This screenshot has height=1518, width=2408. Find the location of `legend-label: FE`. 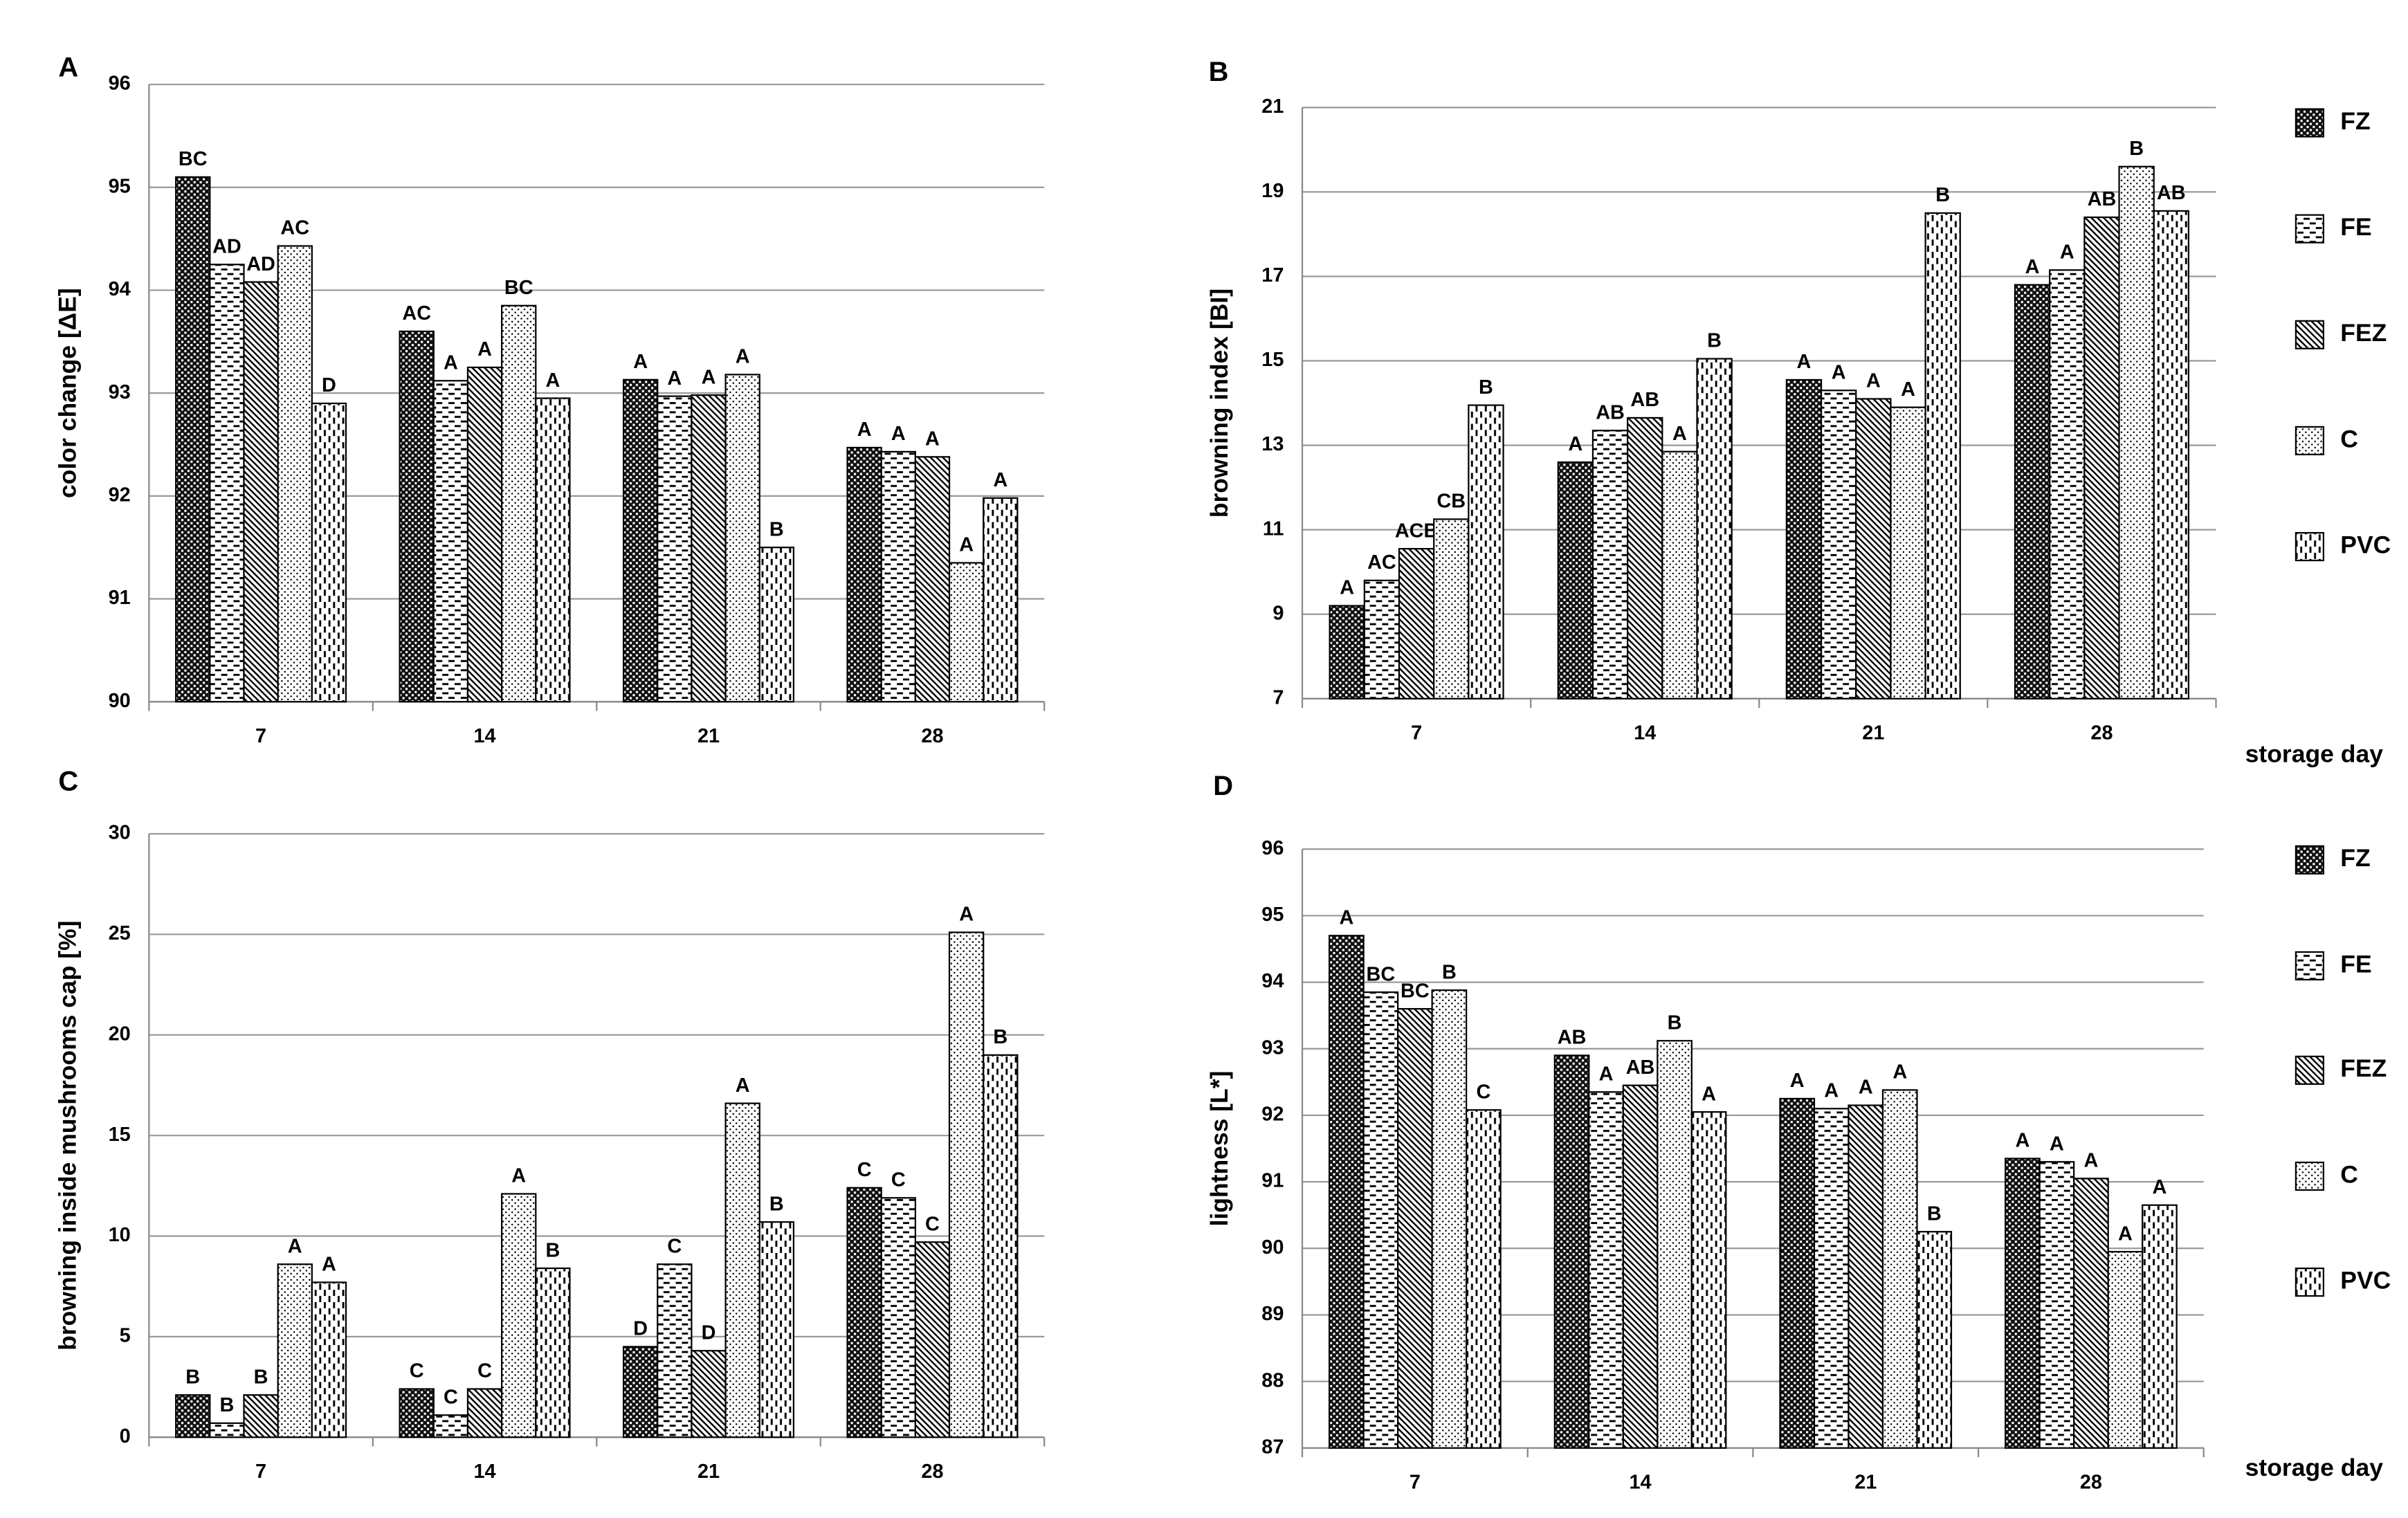

legend-label: FE is located at coordinates (2355, 964).